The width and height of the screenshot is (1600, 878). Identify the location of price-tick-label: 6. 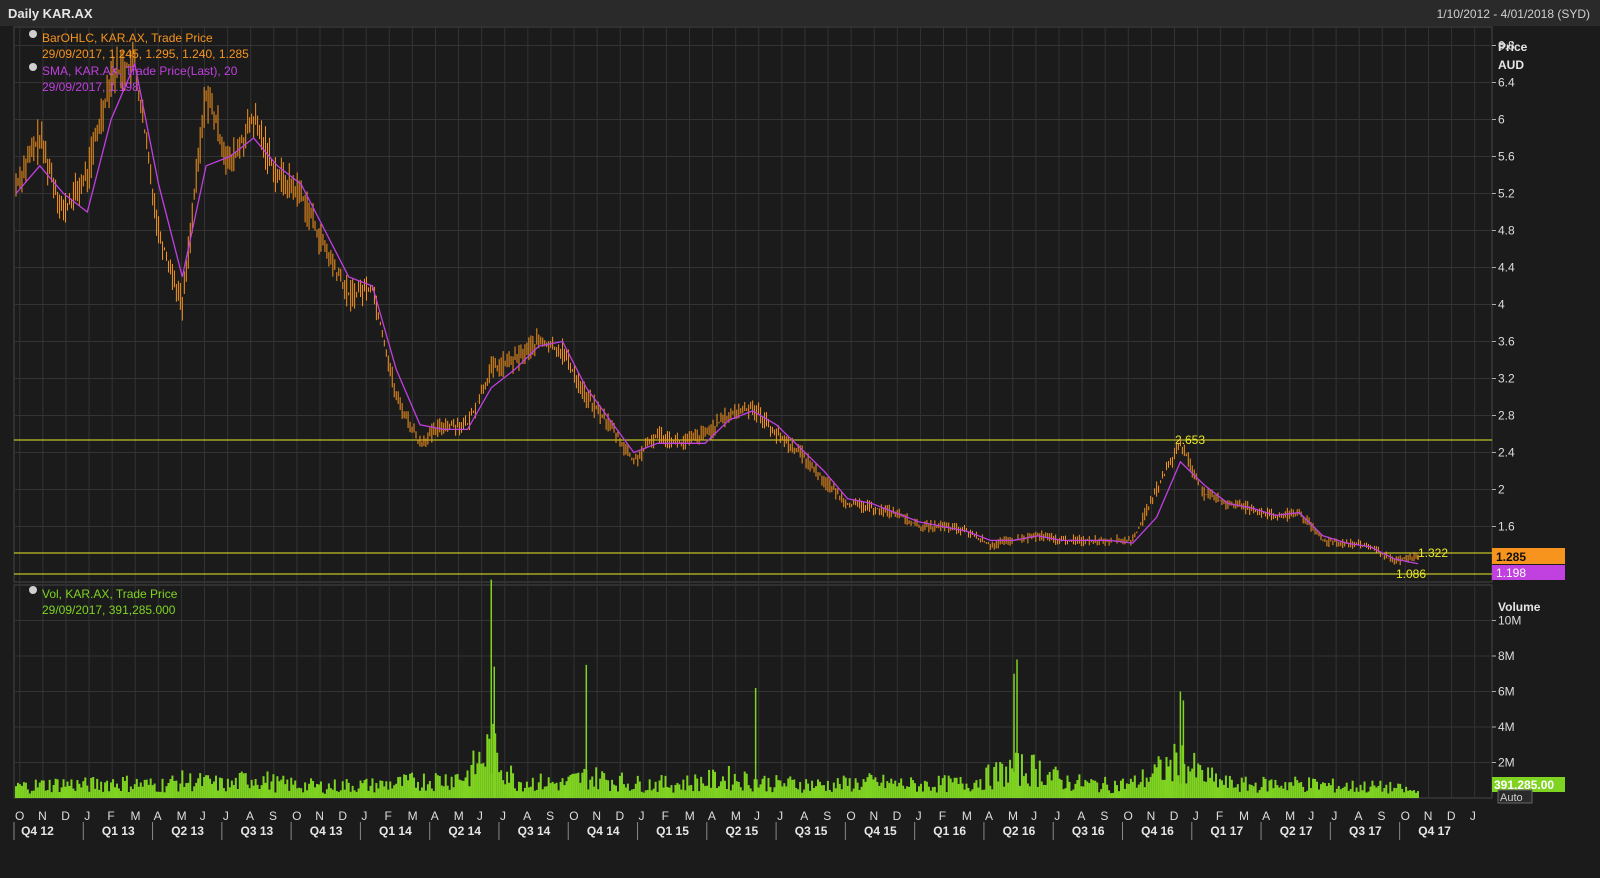
(1501, 120).